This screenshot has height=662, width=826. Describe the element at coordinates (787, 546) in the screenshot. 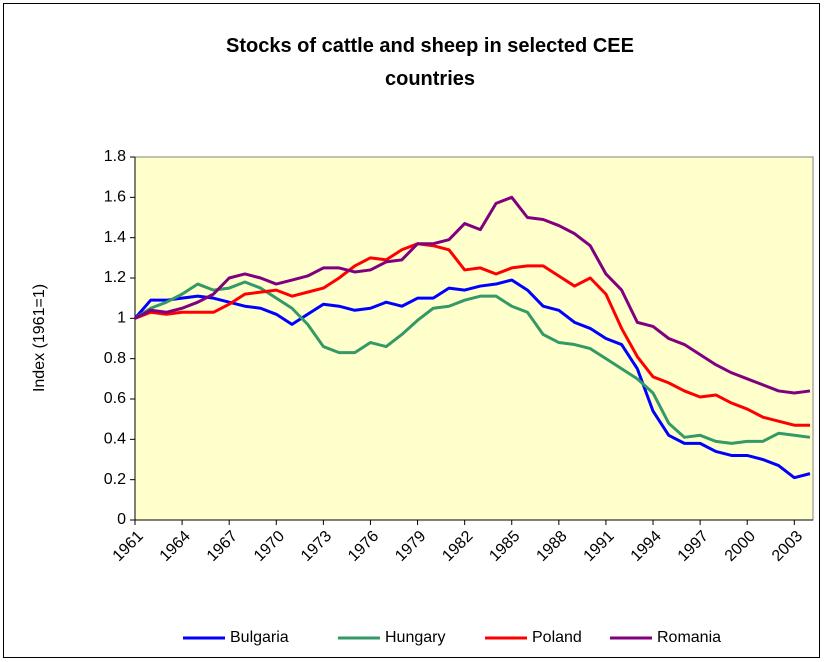

I see `x-tick-label: 2003` at that location.